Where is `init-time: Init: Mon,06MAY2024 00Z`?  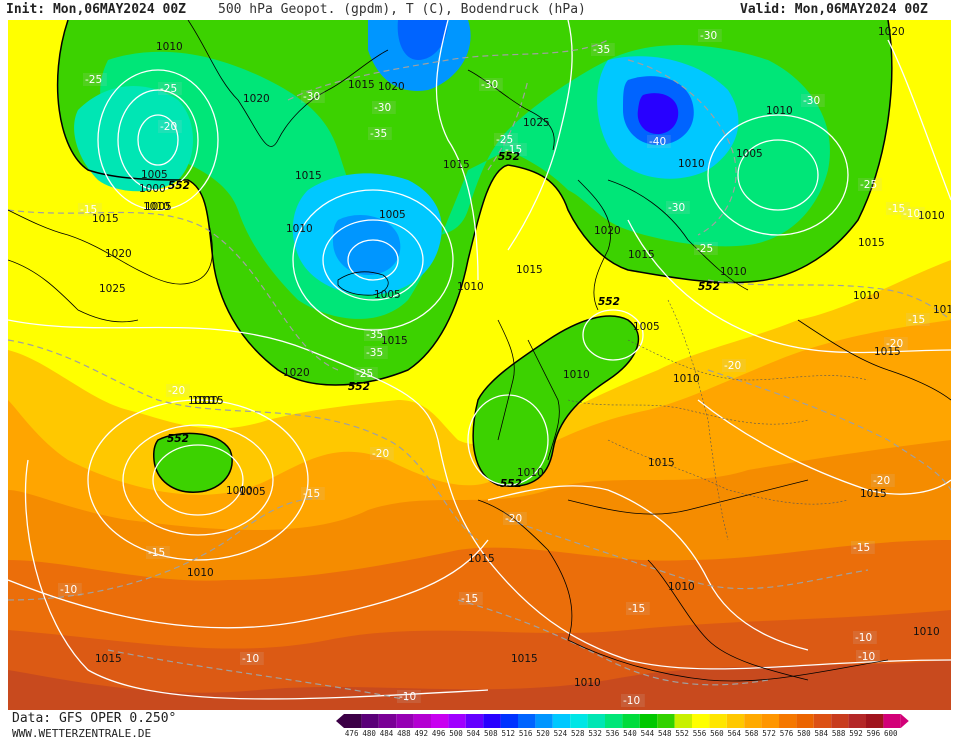
init-time: Init: Mon,06MAY2024 00Z is located at coordinates (96, 9).